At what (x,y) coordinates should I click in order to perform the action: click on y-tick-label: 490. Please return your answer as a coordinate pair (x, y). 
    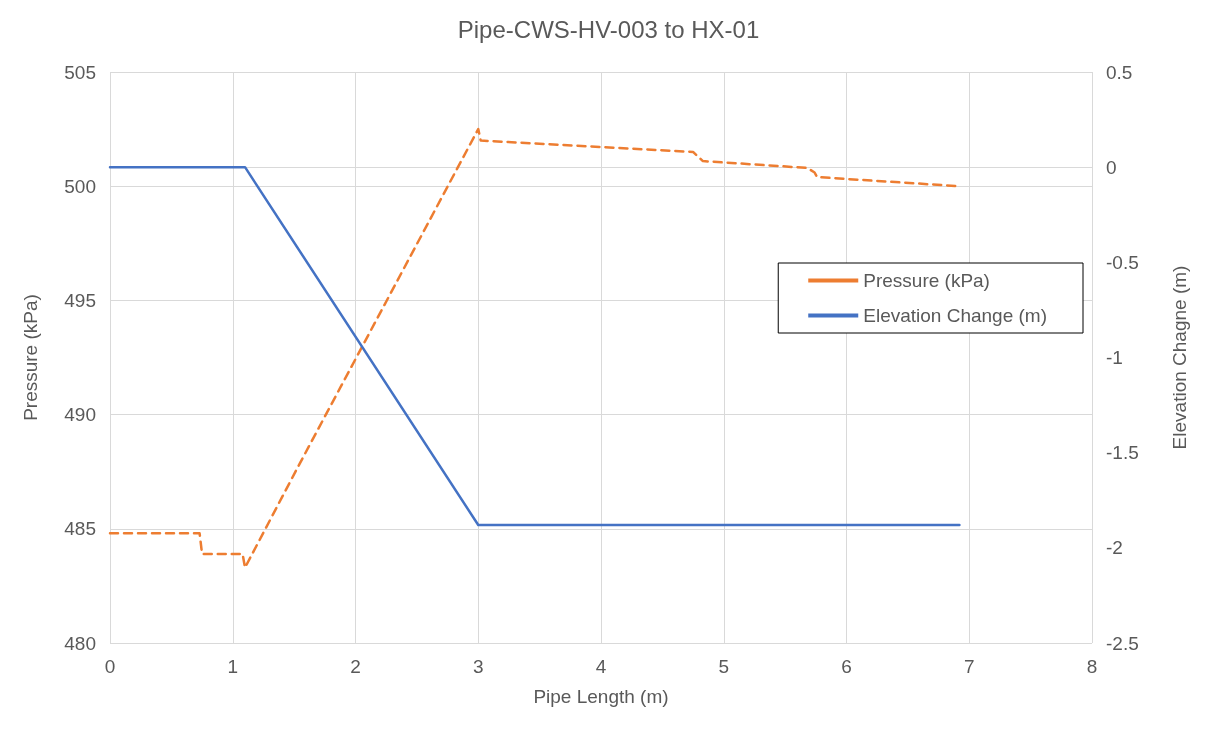
    Looking at the image, I should click on (80, 415).